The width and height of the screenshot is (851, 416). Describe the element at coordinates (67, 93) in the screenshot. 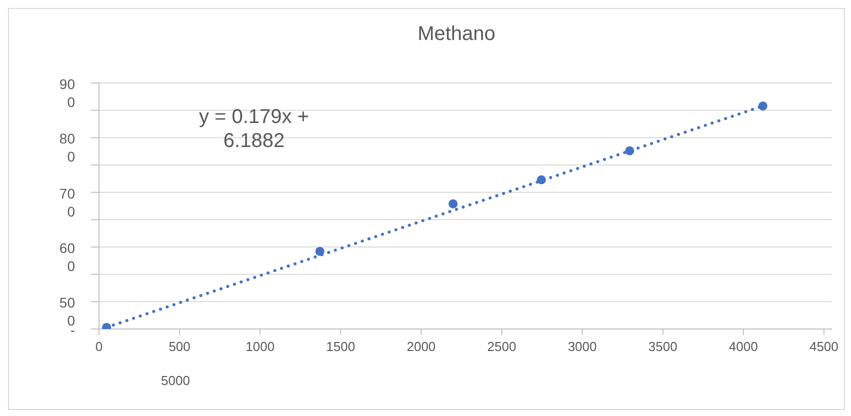

I see `y-tick-label: 90 0` at that location.